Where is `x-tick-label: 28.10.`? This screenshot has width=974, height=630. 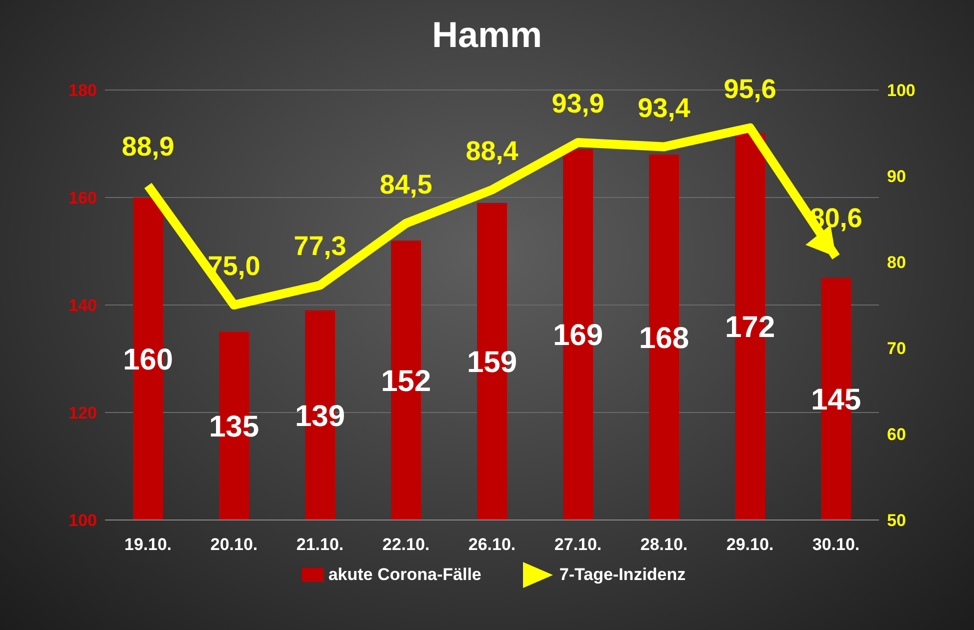
x-tick-label: 28.10. is located at coordinates (664, 544).